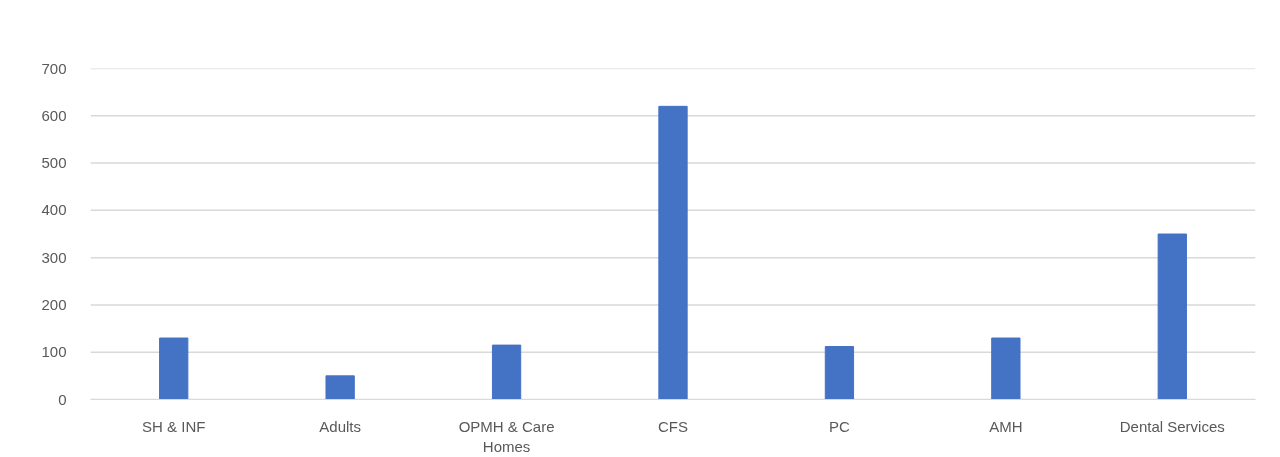 The width and height of the screenshot is (1280, 457). I want to click on x-tick-label: PC, so click(840, 426).